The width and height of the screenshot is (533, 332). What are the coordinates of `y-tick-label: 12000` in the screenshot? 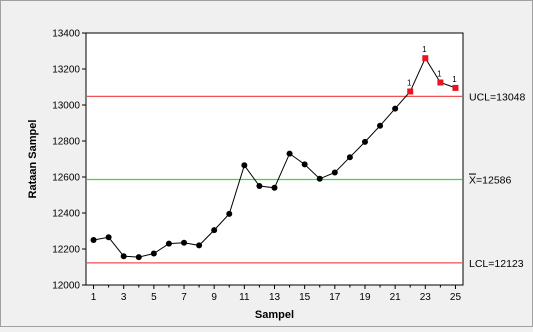 It's located at (66, 286).